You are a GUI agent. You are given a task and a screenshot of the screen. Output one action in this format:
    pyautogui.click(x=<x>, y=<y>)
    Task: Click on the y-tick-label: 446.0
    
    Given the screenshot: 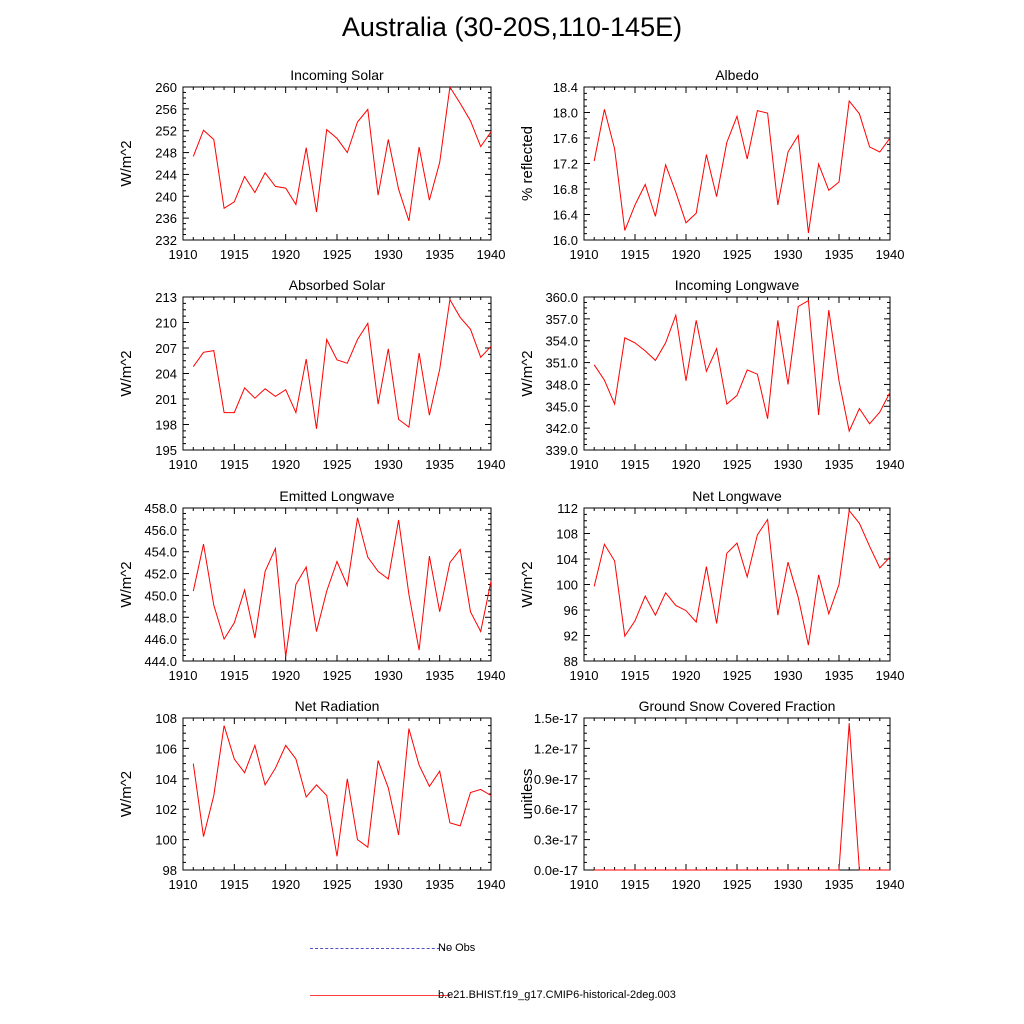 What is the action you would take?
    pyautogui.click(x=160, y=639)
    